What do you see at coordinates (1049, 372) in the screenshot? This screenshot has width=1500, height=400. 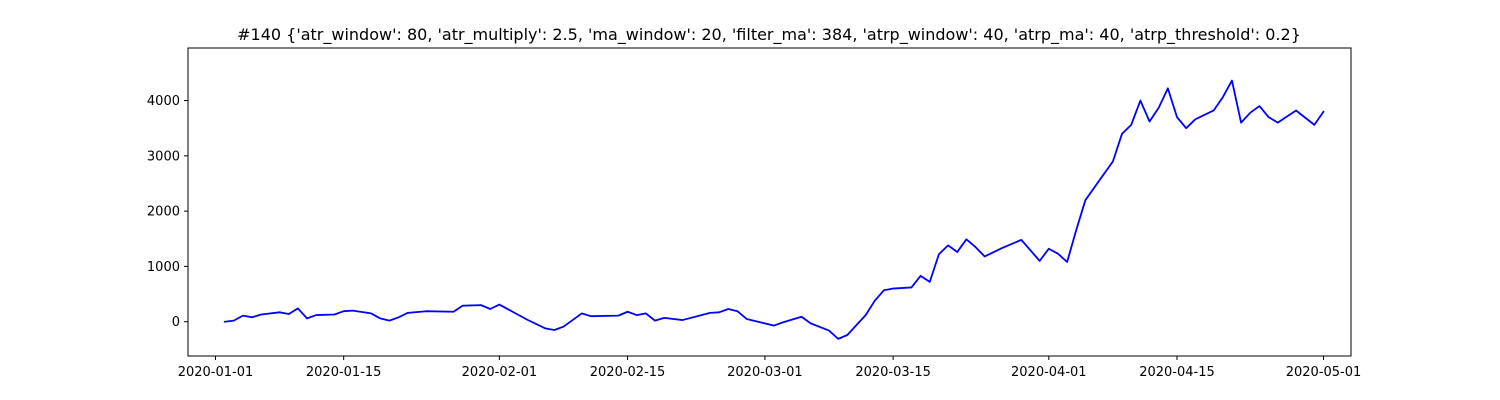 I see `x-tick-label: 2020-04-01` at bounding box center [1049, 372].